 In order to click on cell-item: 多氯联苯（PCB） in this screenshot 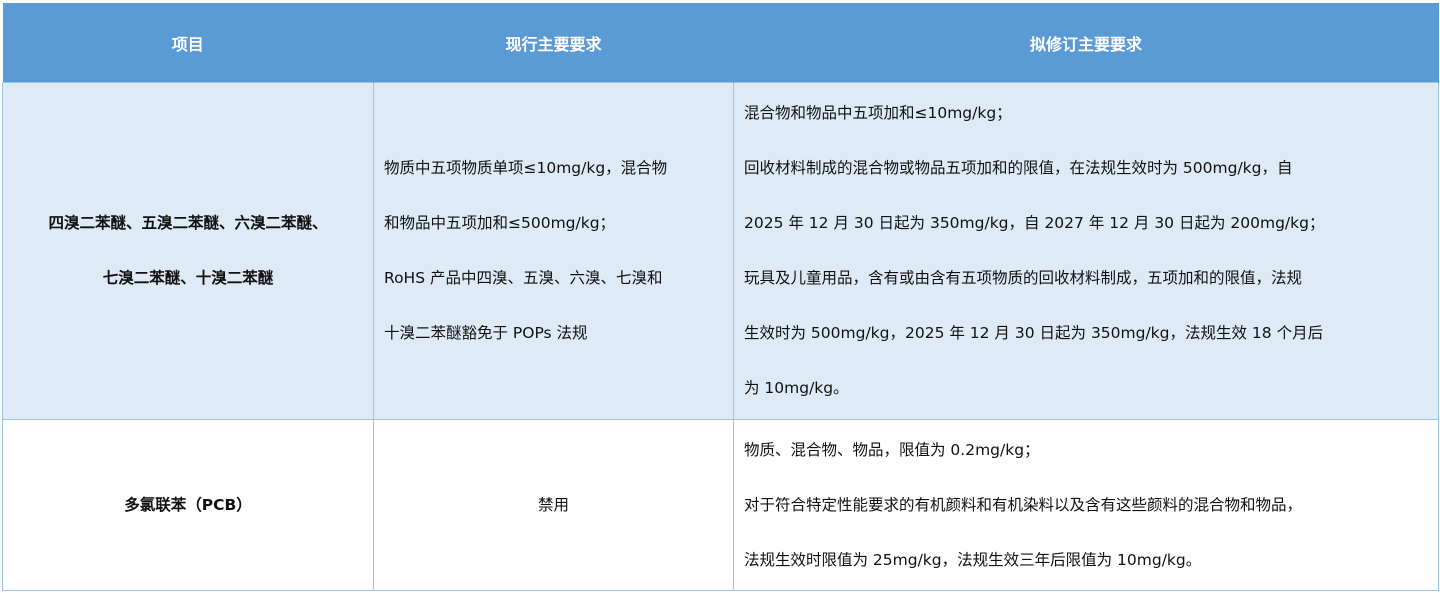, I will do `click(188, 505)`.